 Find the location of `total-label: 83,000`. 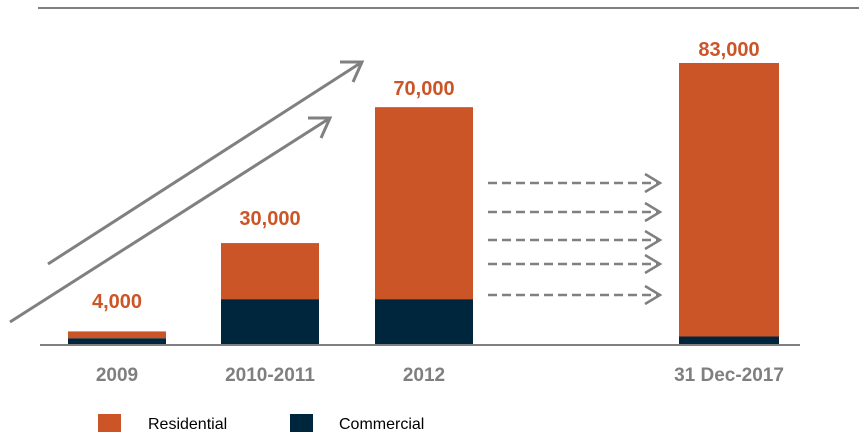

total-label: 83,000 is located at coordinates (728, 50).